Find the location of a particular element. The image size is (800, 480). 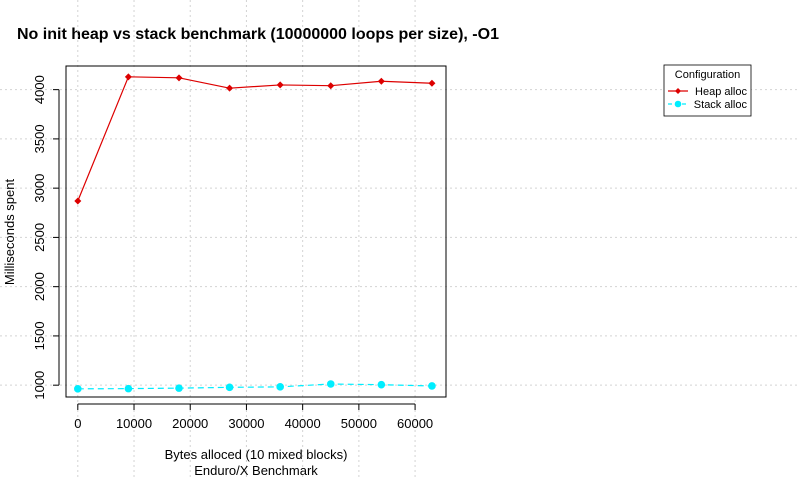

y-tick-label: 1500 is located at coordinates (39, 335).